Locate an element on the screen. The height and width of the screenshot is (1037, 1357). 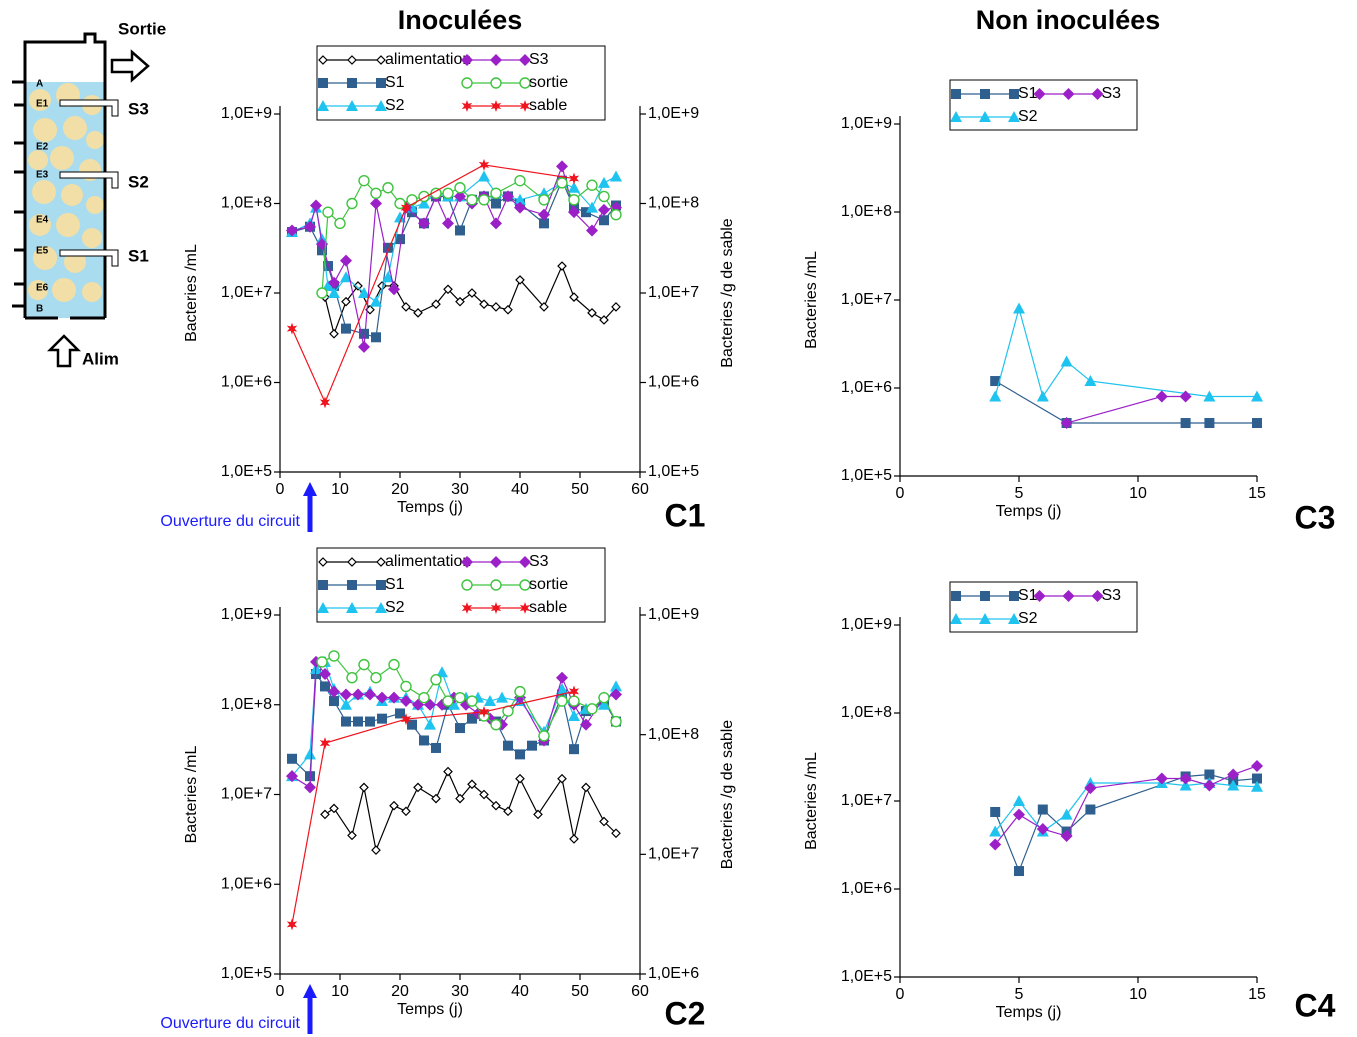
x-tick-label: 15 is located at coordinates (1257, 493).